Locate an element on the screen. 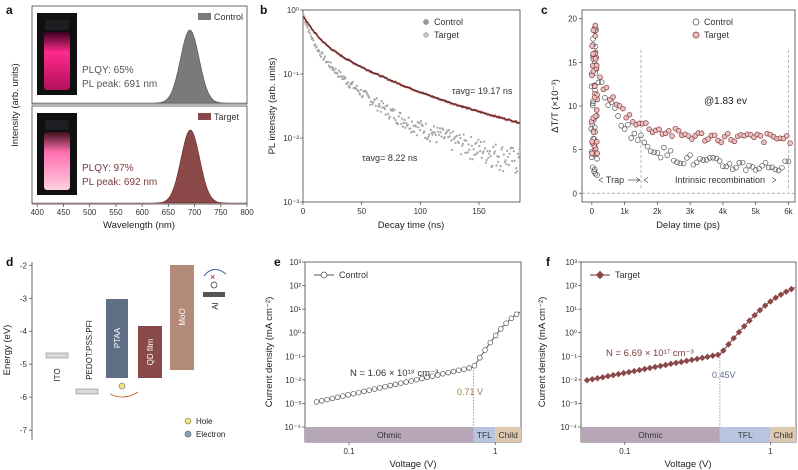 This screenshot has width=798, height=470. pedot-level is located at coordinates (87, 391).